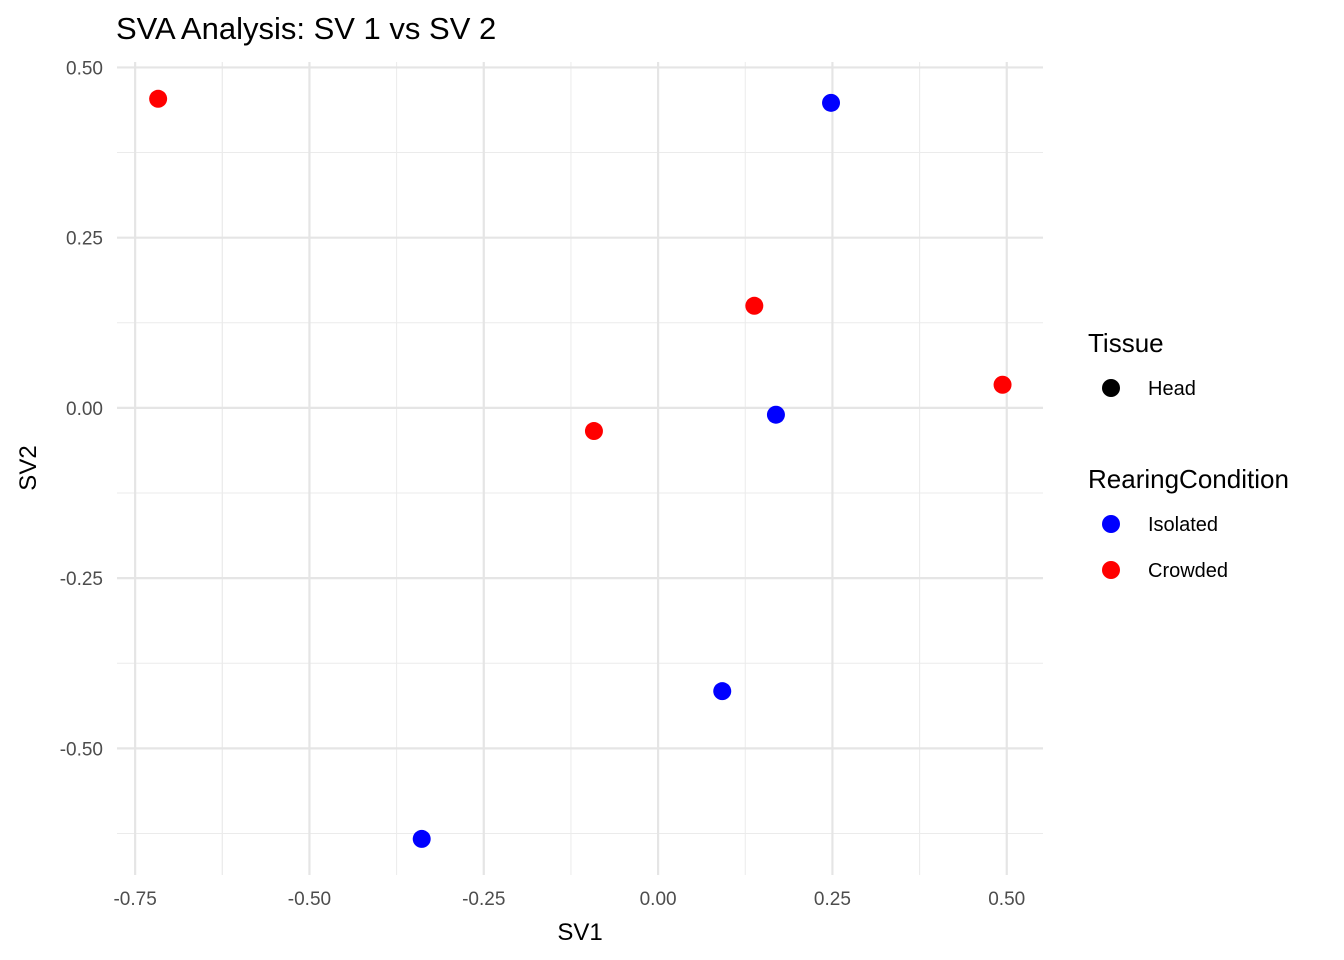 This screenshot has width=1344, height=960. I want to click on y-tick-label: -0.50, so click(81, 749).